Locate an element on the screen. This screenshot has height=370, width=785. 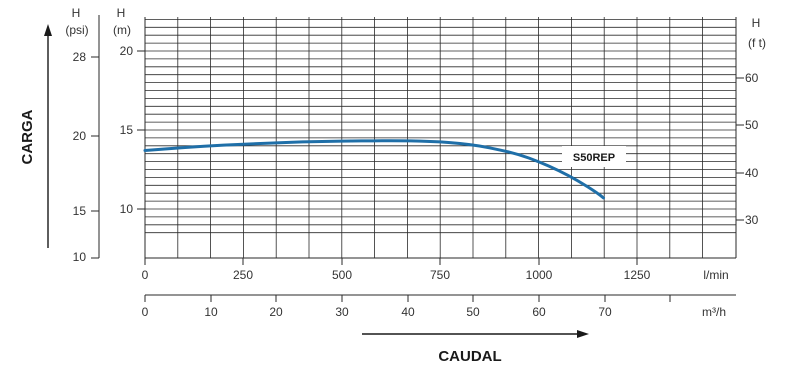
m-axis-unit: (m) is located at coordinates (122, 30).